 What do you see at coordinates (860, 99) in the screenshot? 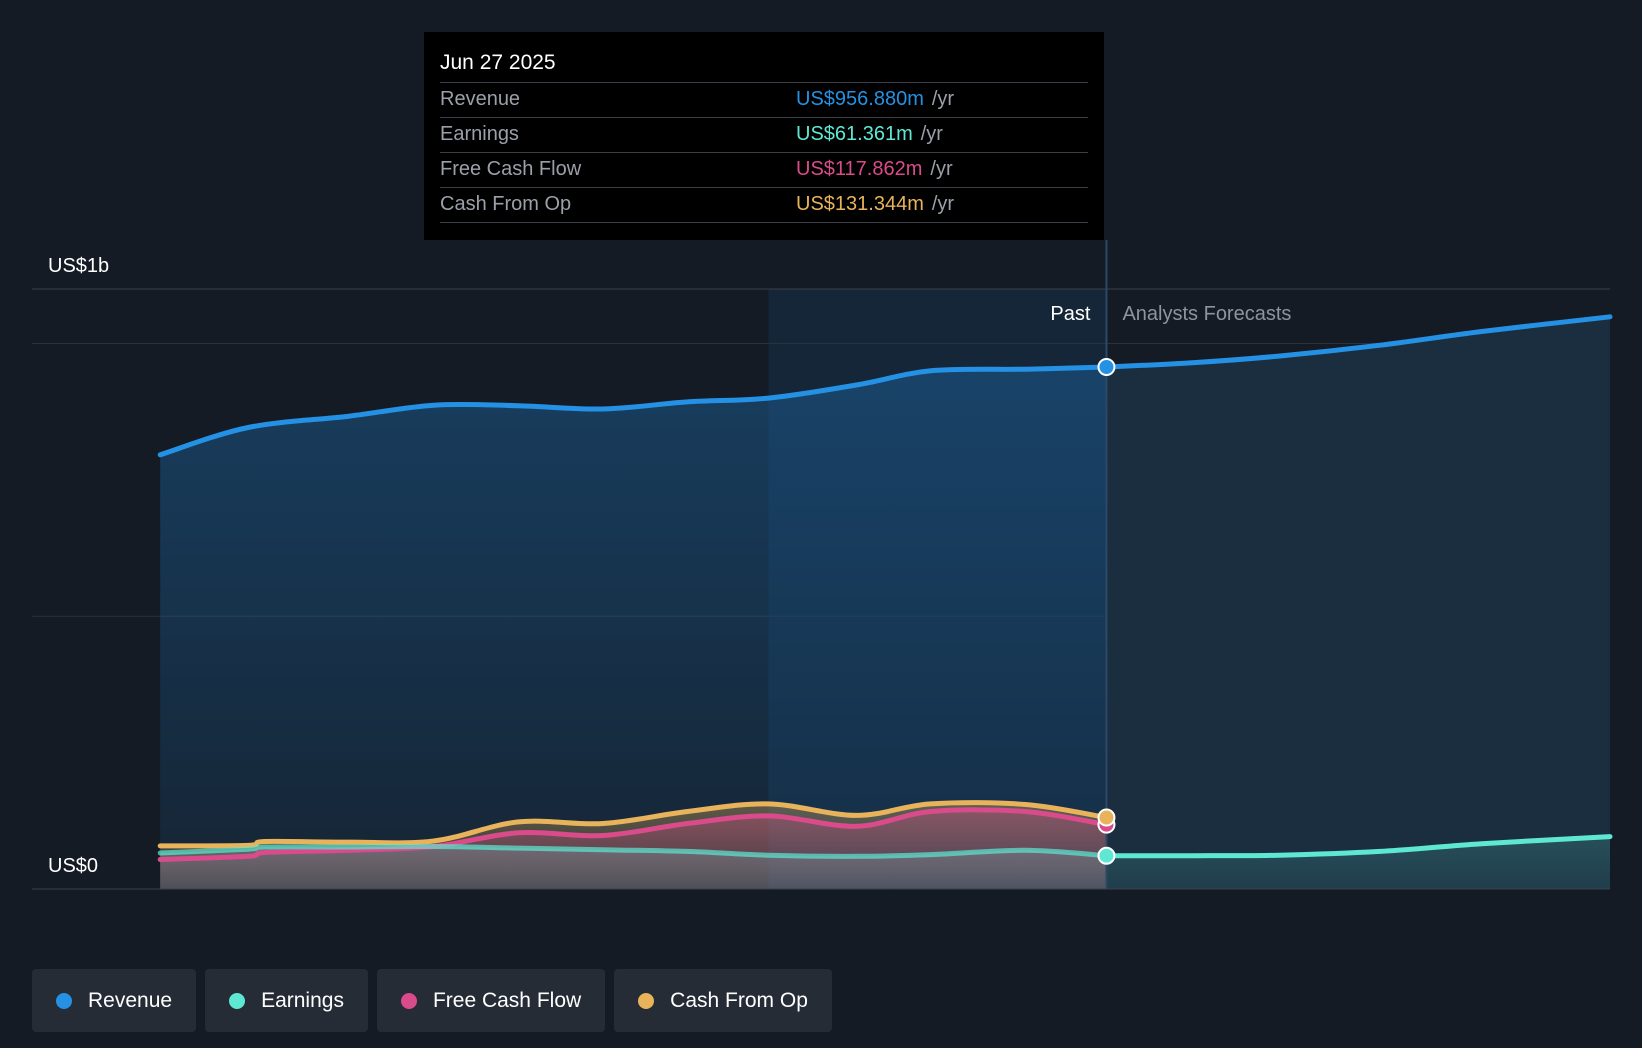
I see `tooltip-value: US$956.880m` at bounding box center [860, 99].